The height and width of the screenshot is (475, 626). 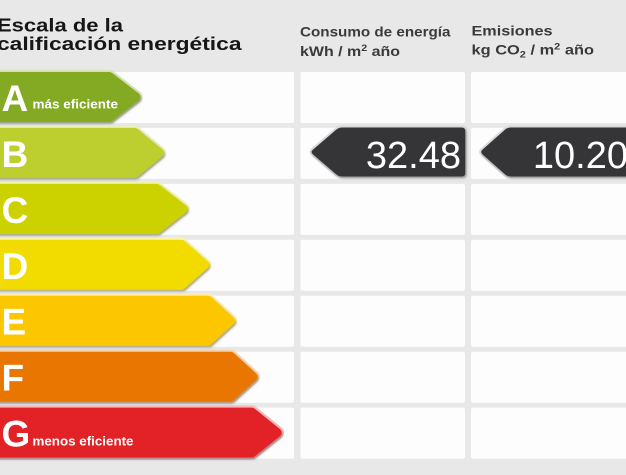 What do you see at coordinates (375, 32) in the screenshot?
I see `svg-text: Consumo de energía` at bounding box center [375, 32].